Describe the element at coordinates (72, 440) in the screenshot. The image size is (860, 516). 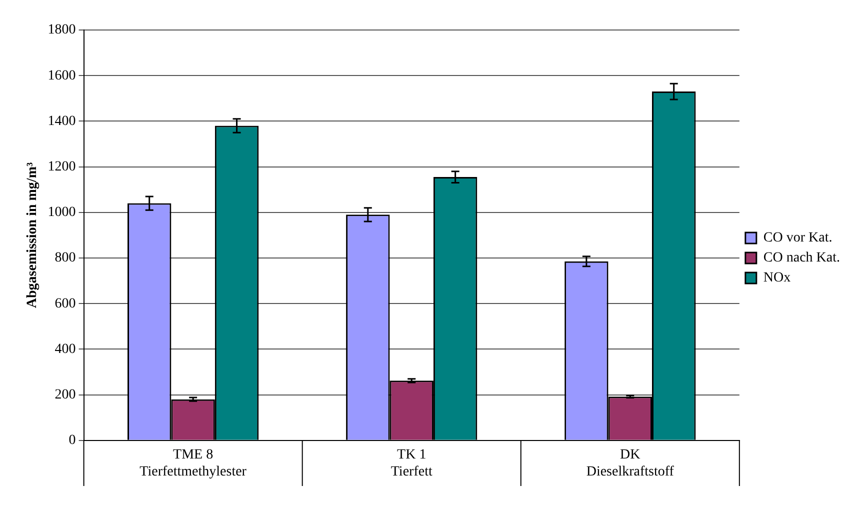
I see `y-tick-label: 0` at that location.